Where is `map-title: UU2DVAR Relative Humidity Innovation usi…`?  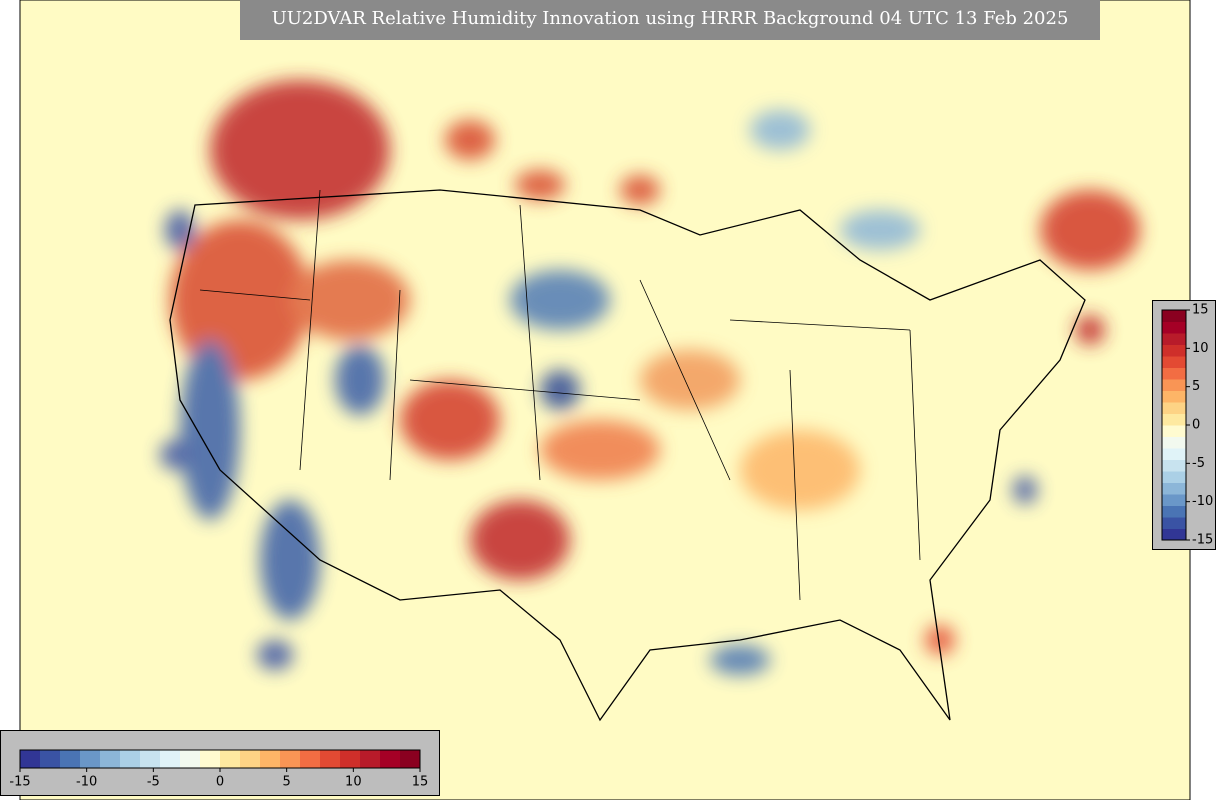
map-title: UU2DVAR Relative Humidity Innovation usi… is located at coordinates (670, 18).